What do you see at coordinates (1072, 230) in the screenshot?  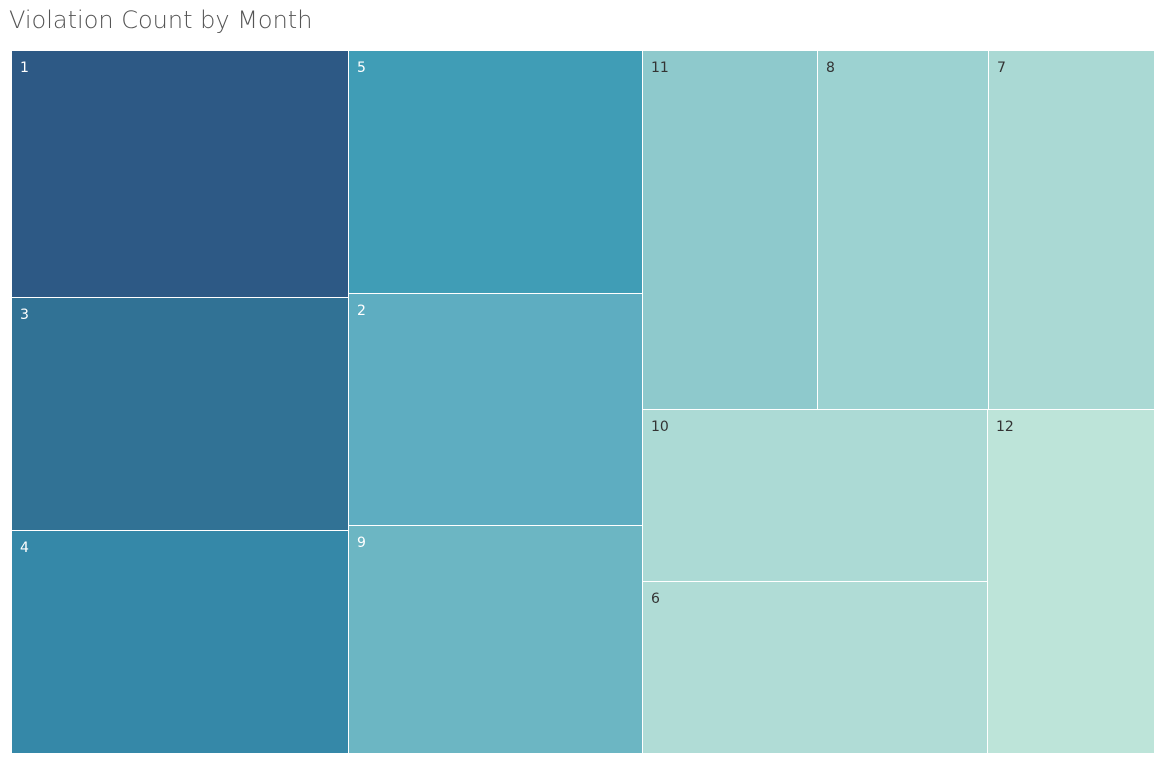 I see `treemap-cell-month-7: 7` at bounding box center [1072, 230].